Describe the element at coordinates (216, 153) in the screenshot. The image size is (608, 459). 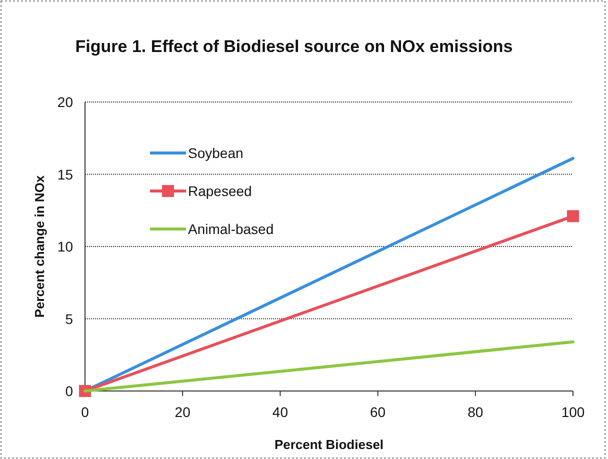
I see `legend-label: Soybean` at that location.